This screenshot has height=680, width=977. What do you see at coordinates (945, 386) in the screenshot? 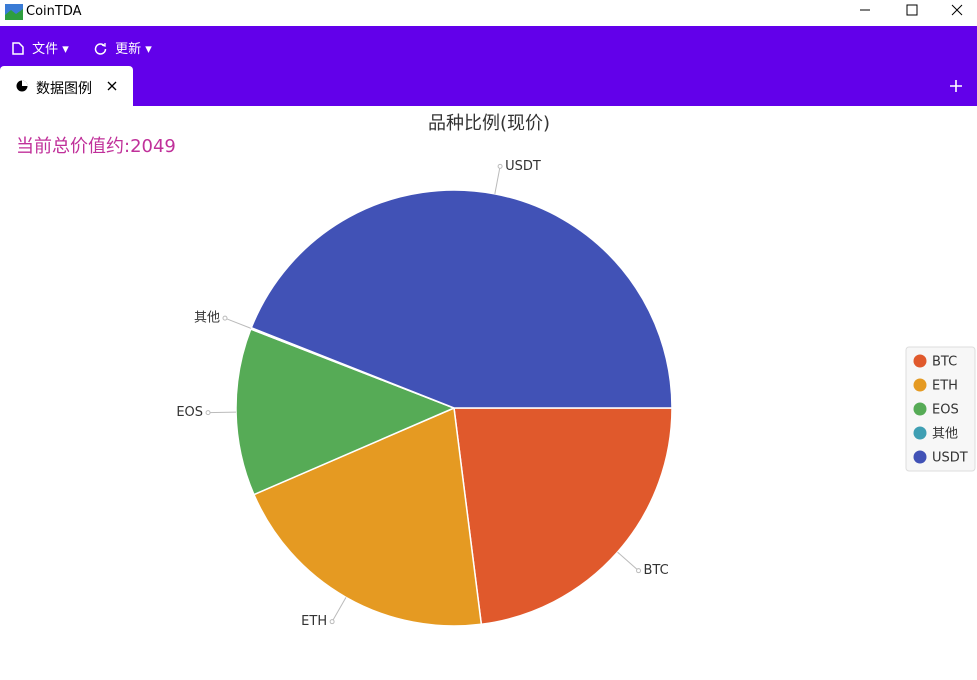
I see `legend-label: ETH` at bounding box center [945, 386].